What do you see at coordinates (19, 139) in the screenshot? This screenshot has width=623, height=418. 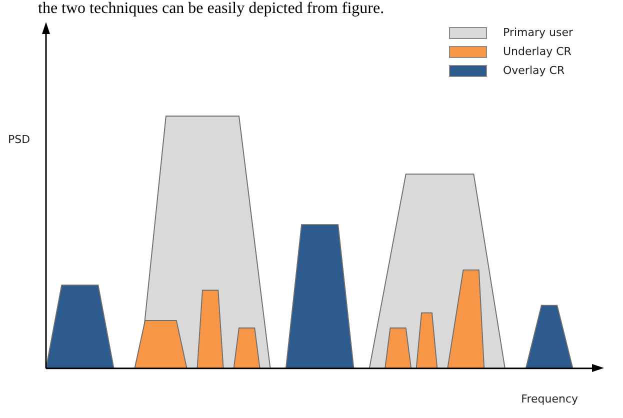 I see `y-axis-title: PSD` at bounding box center [19, 139].